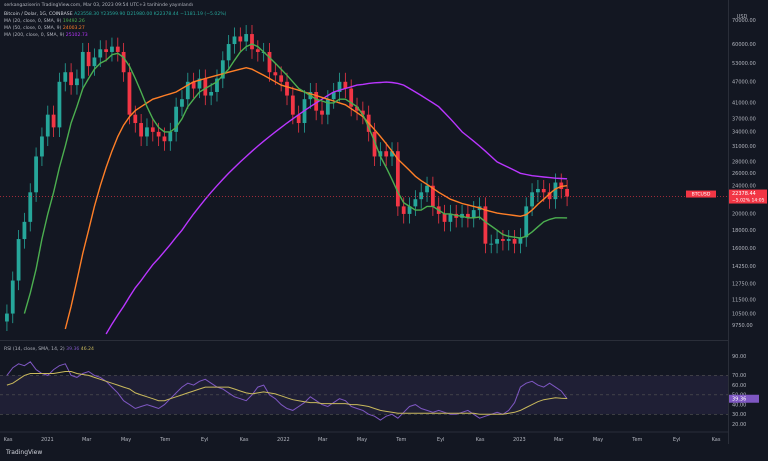 This screenshot has width=768, height=461. Describe the element at coordinates (744, 284) in the screenshot. I see `y-tick-label: 12750.00` at that location.